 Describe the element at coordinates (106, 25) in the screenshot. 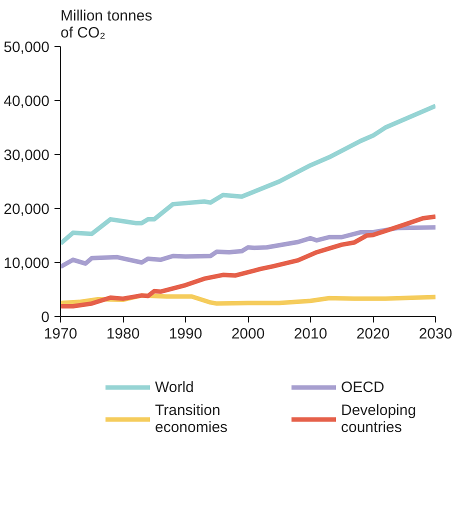

I see `y-axis-title: Million tonnes of CO₂` at that location.